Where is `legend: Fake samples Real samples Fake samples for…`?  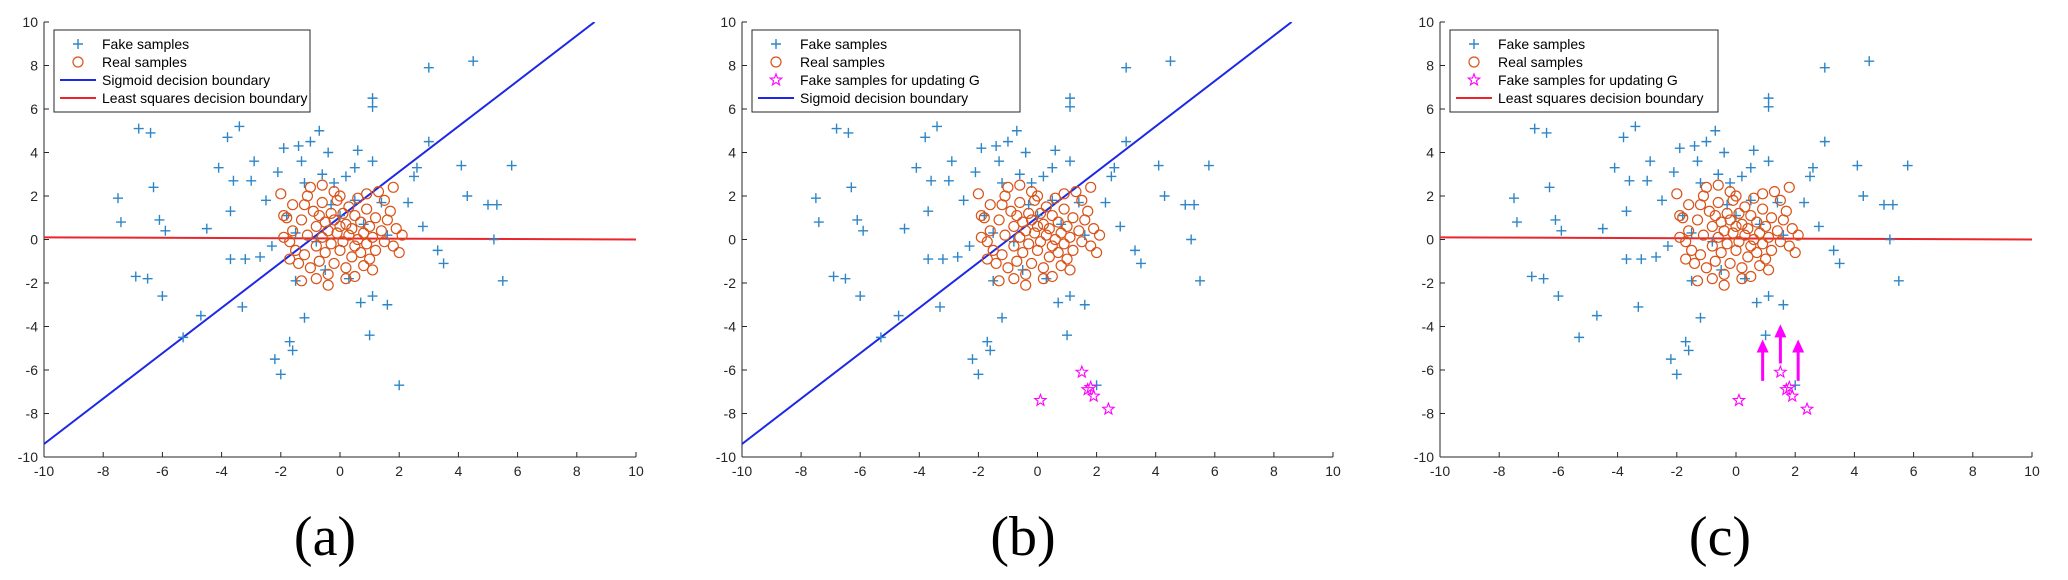 legend: Fake samples Real samples Fake samples for… is located at coordinates (1584, 71).